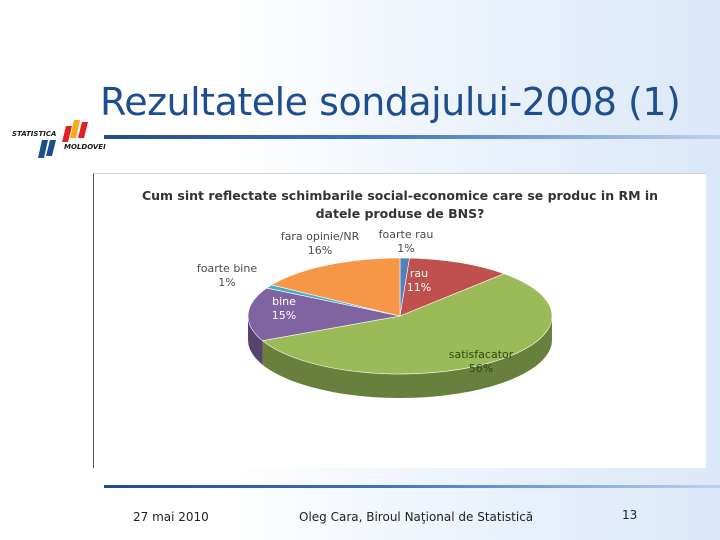  What do you see at coordinates (390, 102) in the screenshot?
I see `slide-title: Rezultatele sondajului-2008 (1)` at bounding box center [390, 102].